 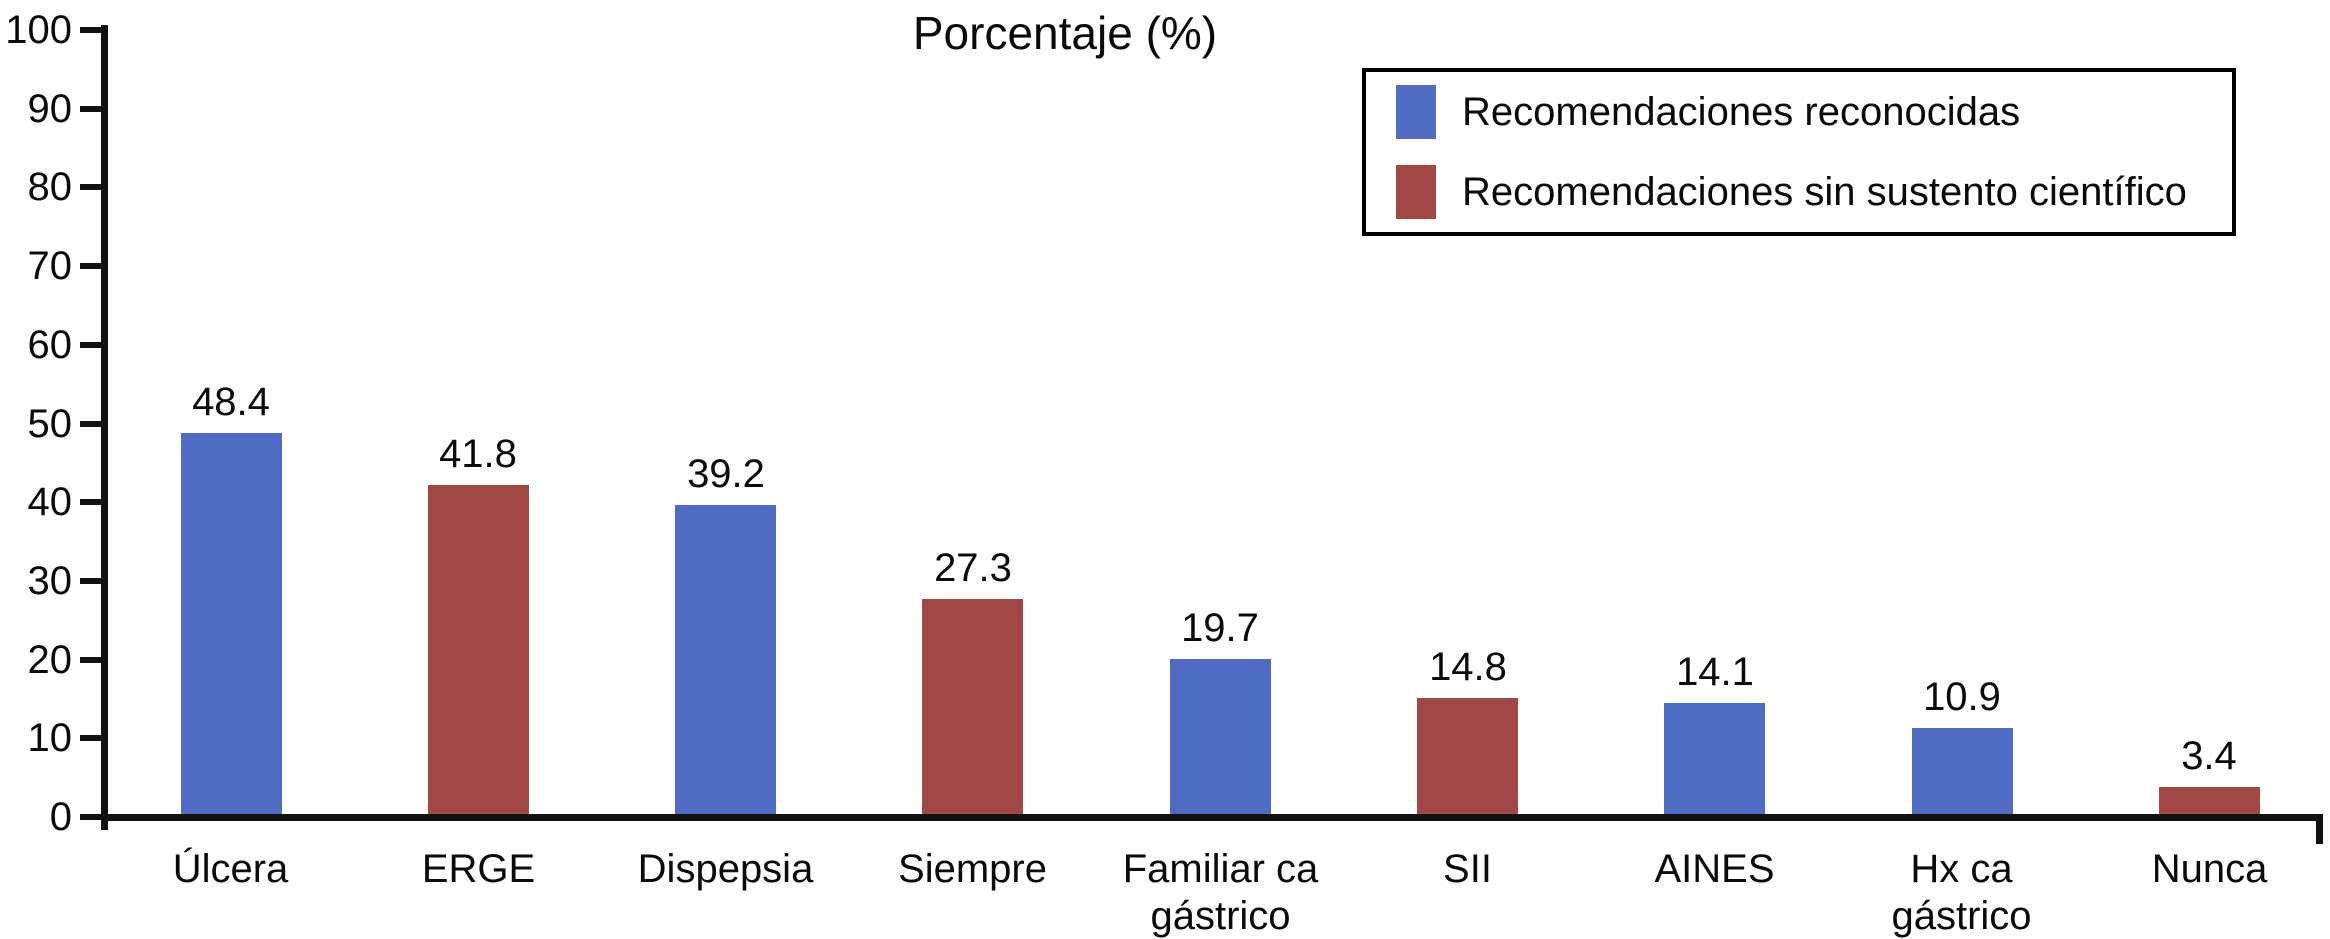 What do you see at coordinates (2209, 869) in the screenshot?
I see `x-category-label-8: Nunca` at bounding box center [2209, 869].